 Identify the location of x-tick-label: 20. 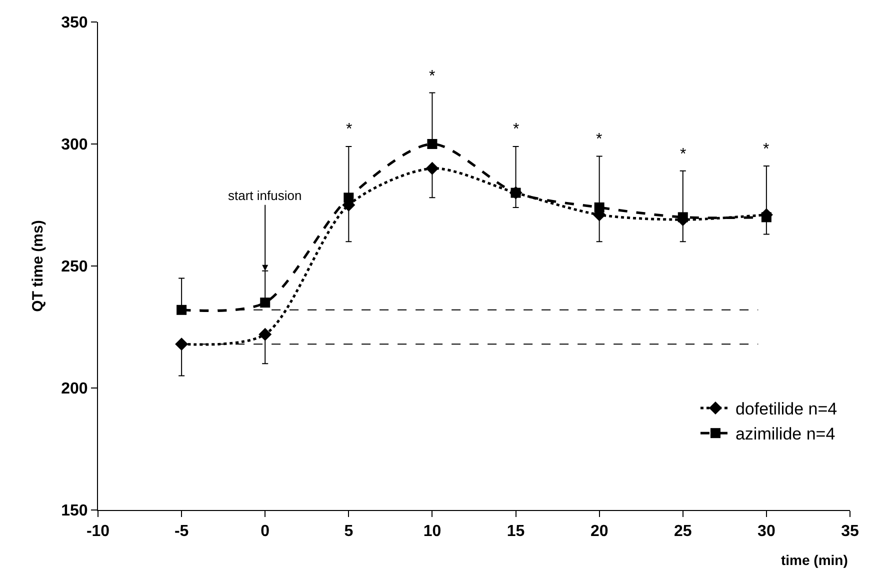
(599, 531).